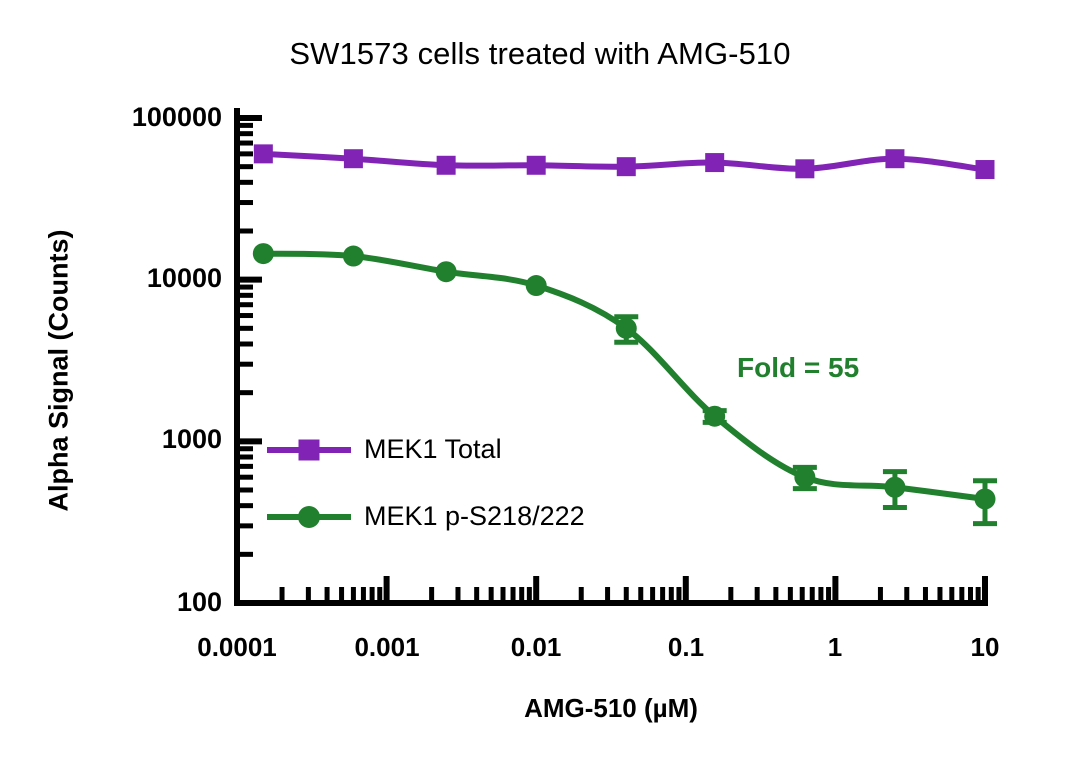 The width and height of the screenshot is (1080, 775). I want to click on x-tick-0.0001: 0.0001, so click(237, 647).